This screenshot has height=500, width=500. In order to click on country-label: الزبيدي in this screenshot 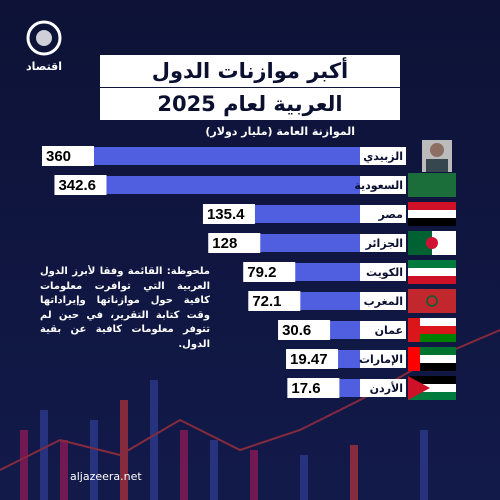, I will do `click(383, 156)`.